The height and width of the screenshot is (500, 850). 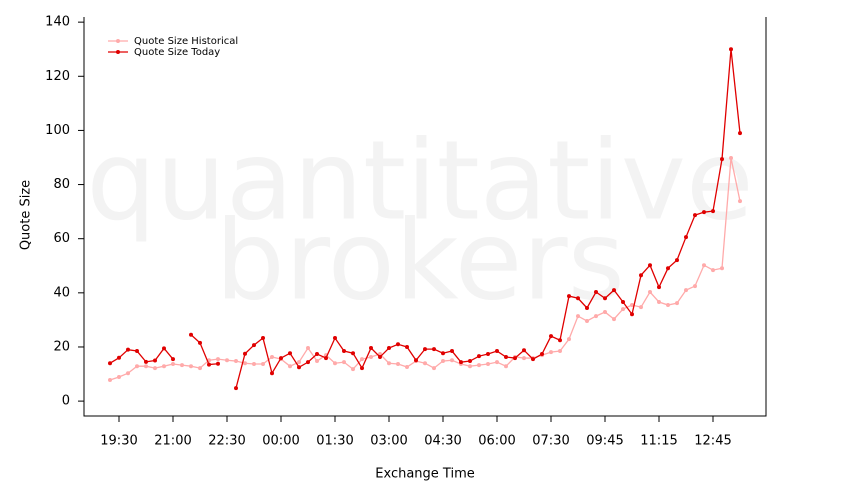 What do you see at coordinates (61, 346) in the screenshot?
I see `y-tick-label: 20` at bounding box center [61, 346].